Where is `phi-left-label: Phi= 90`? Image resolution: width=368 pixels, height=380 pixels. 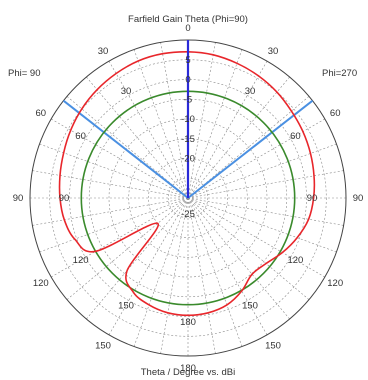 phi-left-label: Phi= 90 is located at coordinates (24, 73).